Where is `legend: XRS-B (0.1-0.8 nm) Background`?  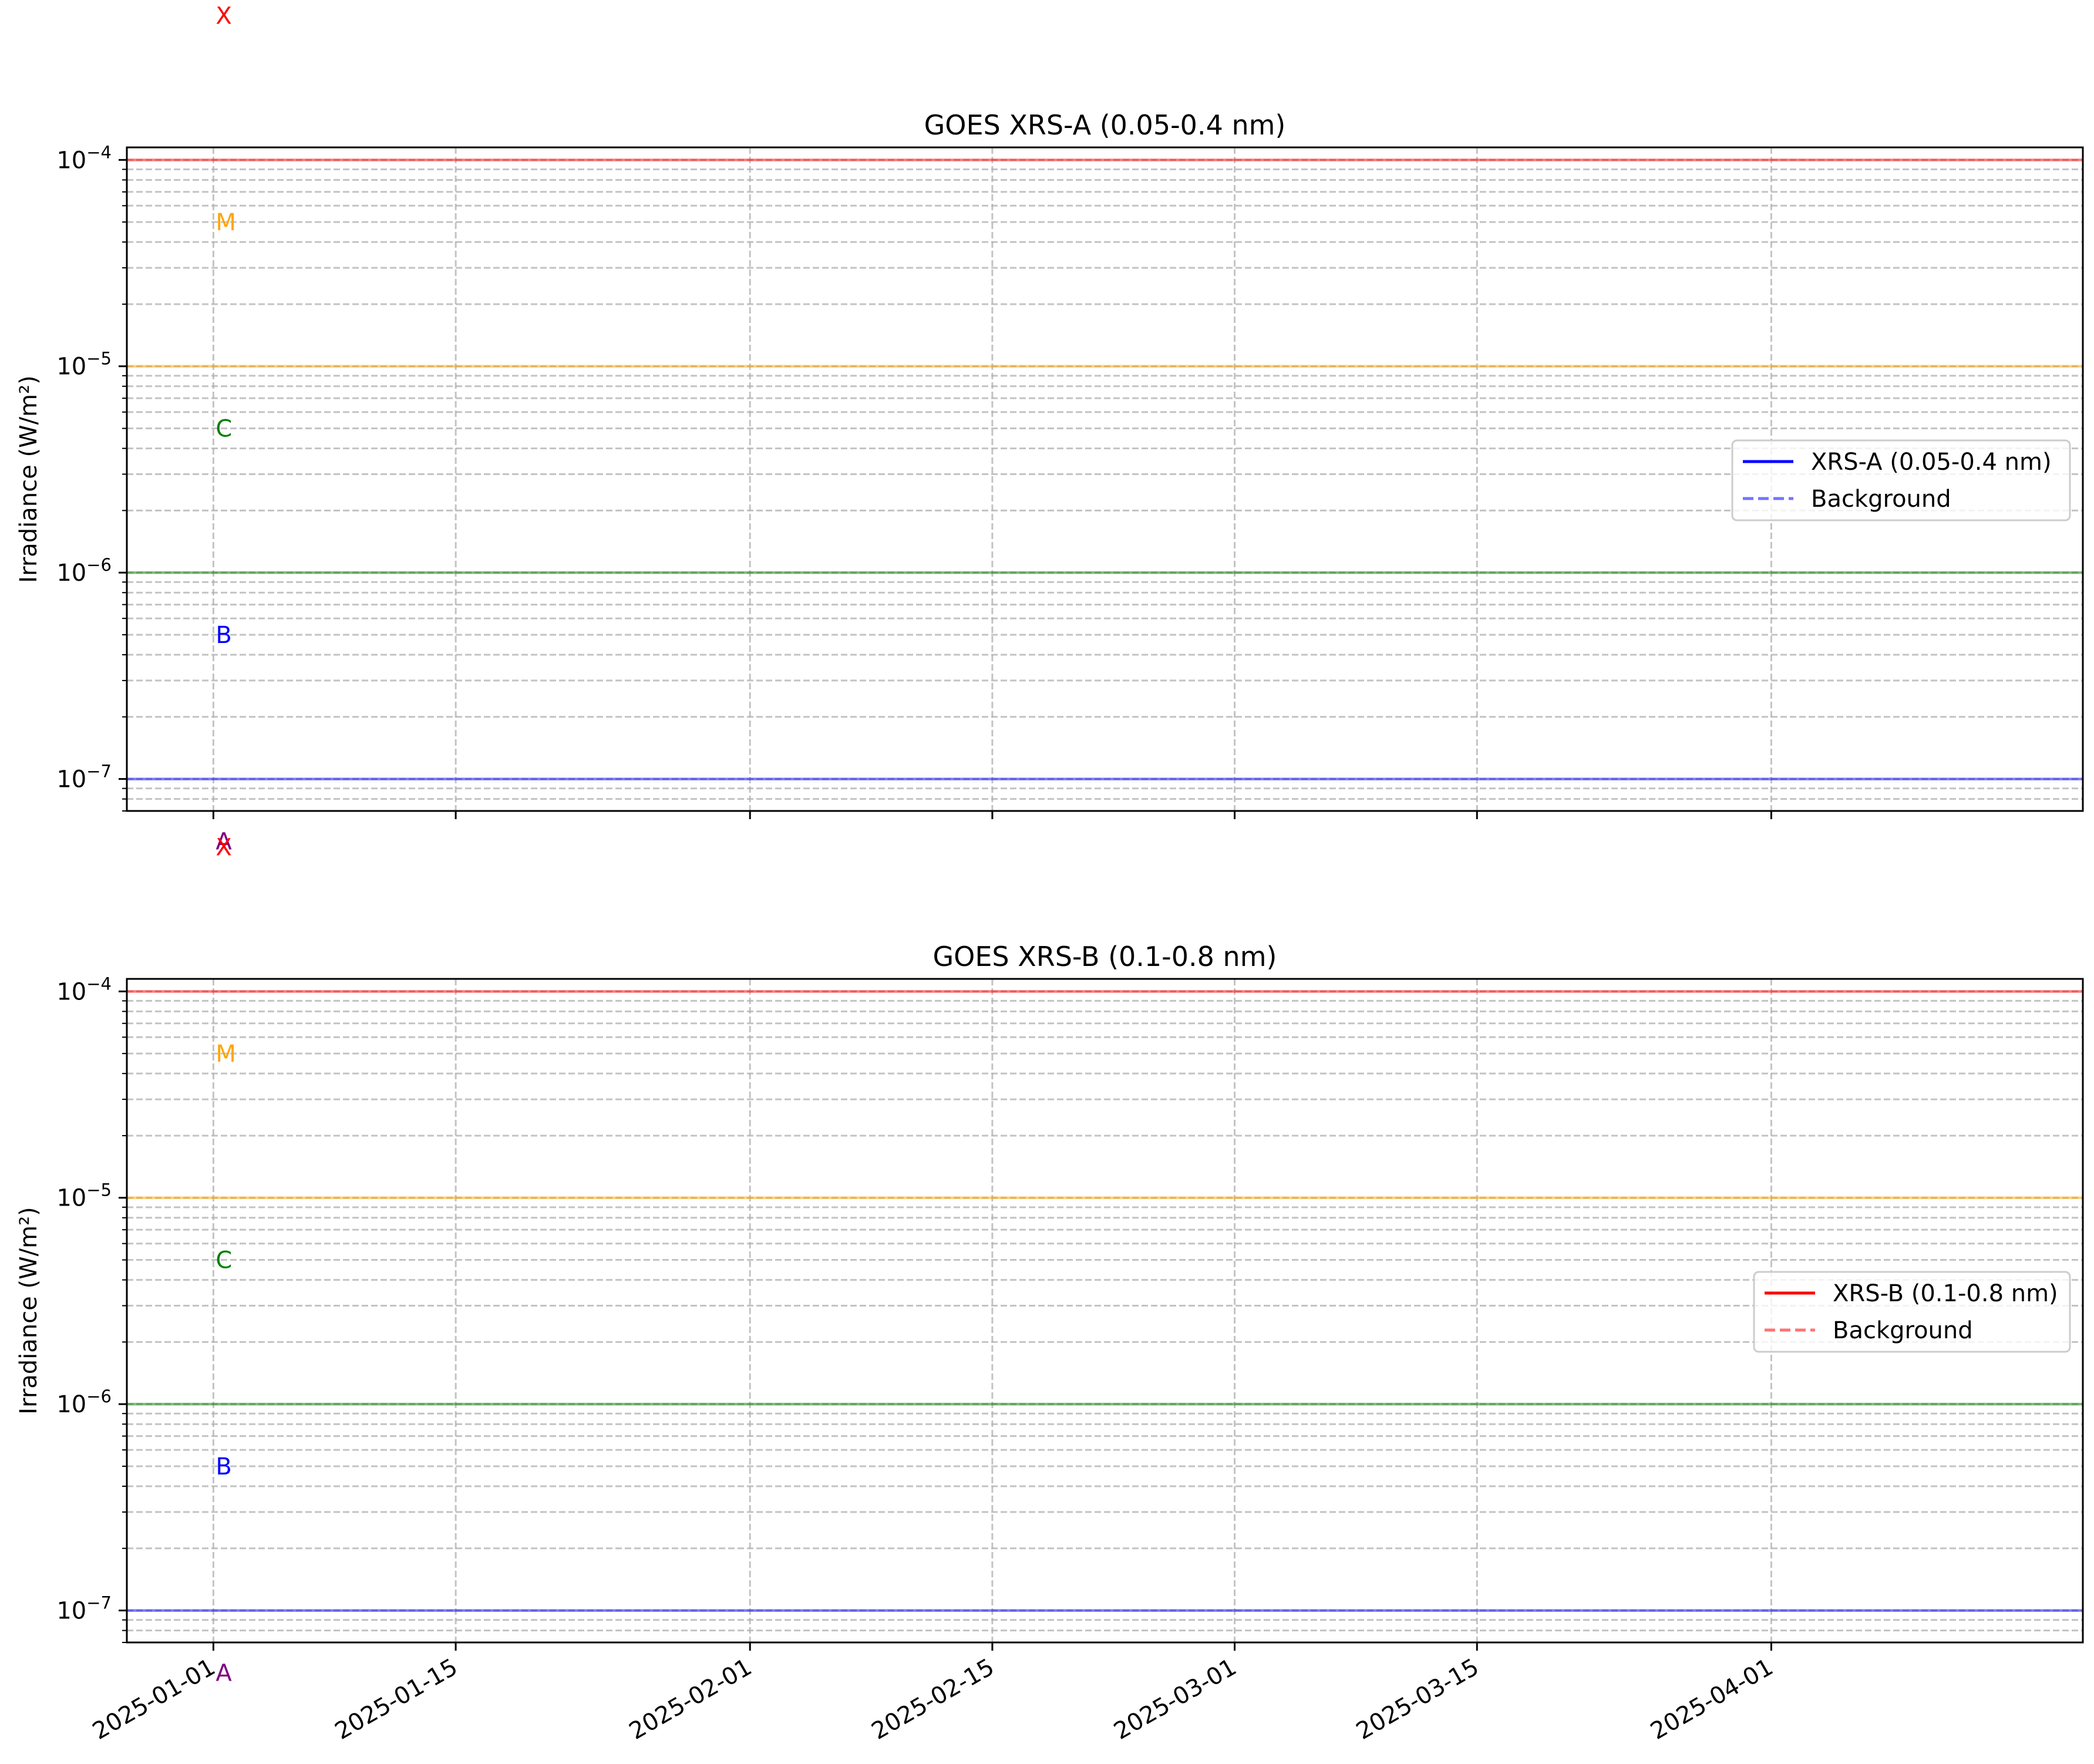 legend: XRS-B (0.1-0.8 nm) Background is located at coordinates (1912, 1312).